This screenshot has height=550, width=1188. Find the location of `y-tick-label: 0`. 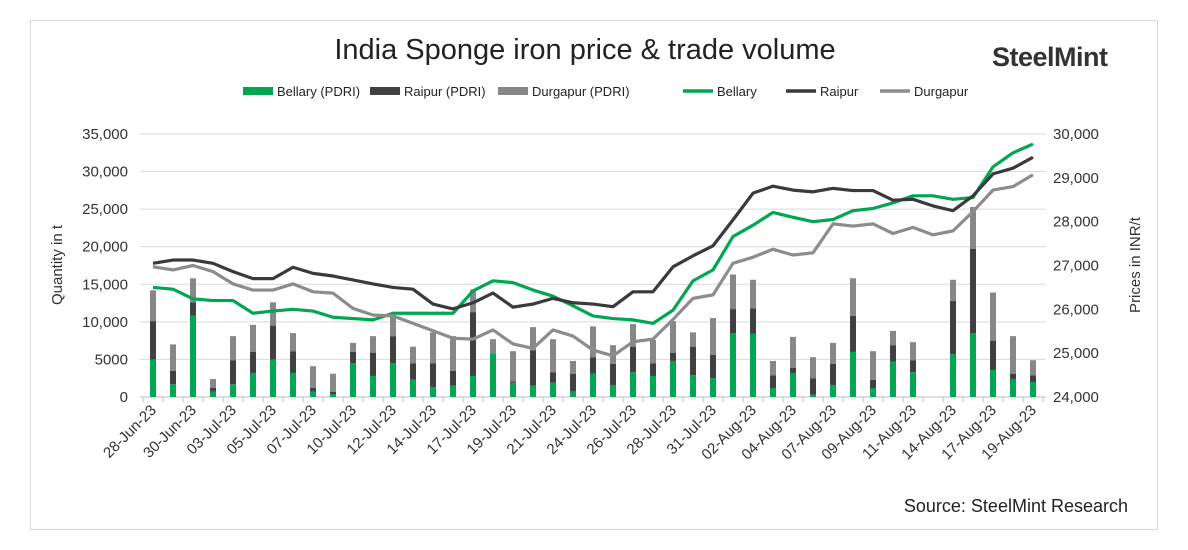

y-tick-label: 0 is located at coordinates (124, 397).